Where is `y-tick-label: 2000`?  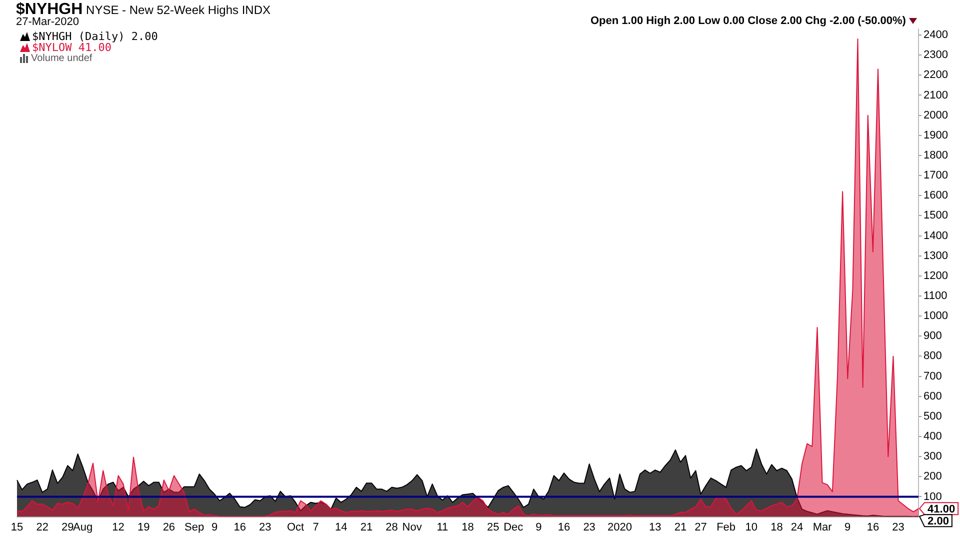
y-tick-label: 2000 is located at coordinates (936, 115).